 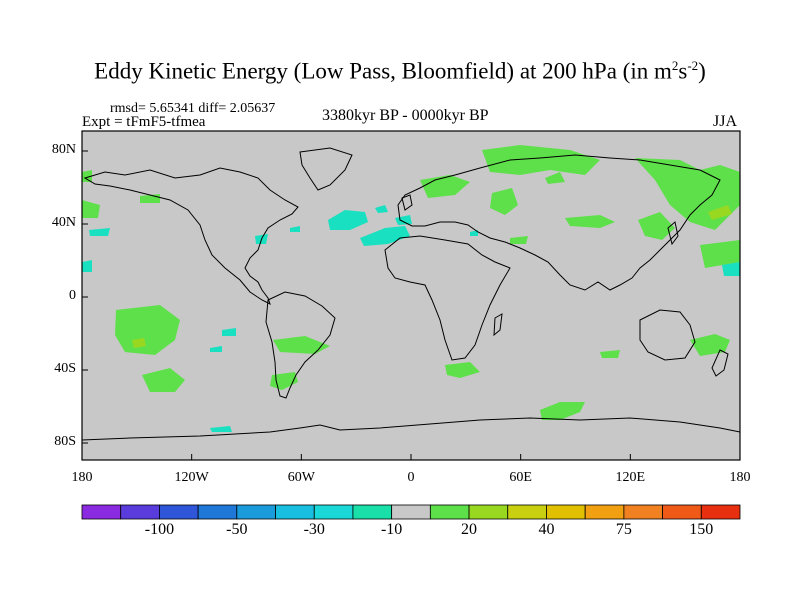 What do you see at coordinates (159, 529) in the screenshot?
I see `colorbar-label: -100` at bounding box center [159, 529].